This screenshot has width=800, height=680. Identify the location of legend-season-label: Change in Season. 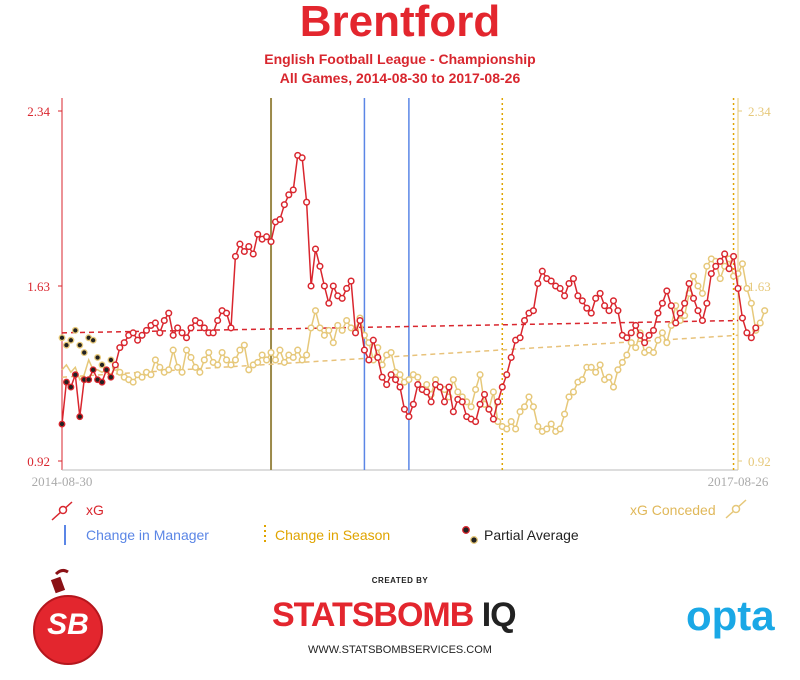
(333, 535).